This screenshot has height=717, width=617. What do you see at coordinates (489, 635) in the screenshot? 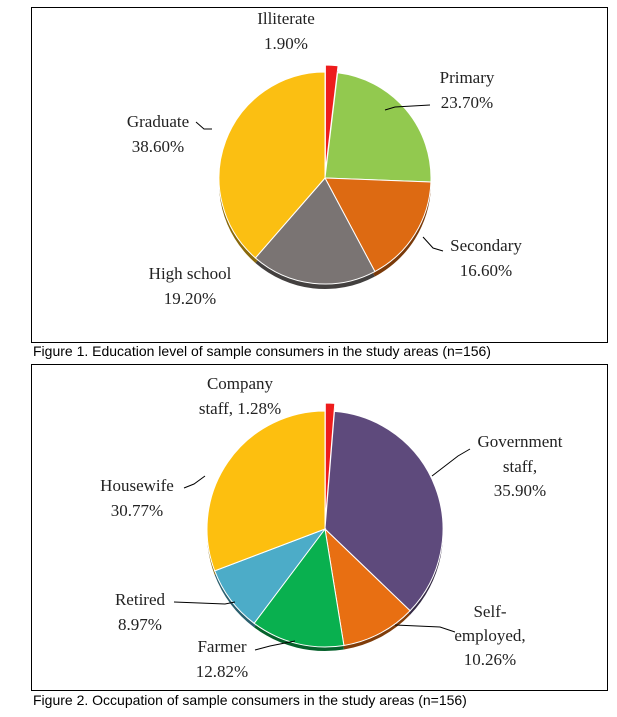
I see `slice-label-self-employed-2: employed,` at bounding box center [489, 635].